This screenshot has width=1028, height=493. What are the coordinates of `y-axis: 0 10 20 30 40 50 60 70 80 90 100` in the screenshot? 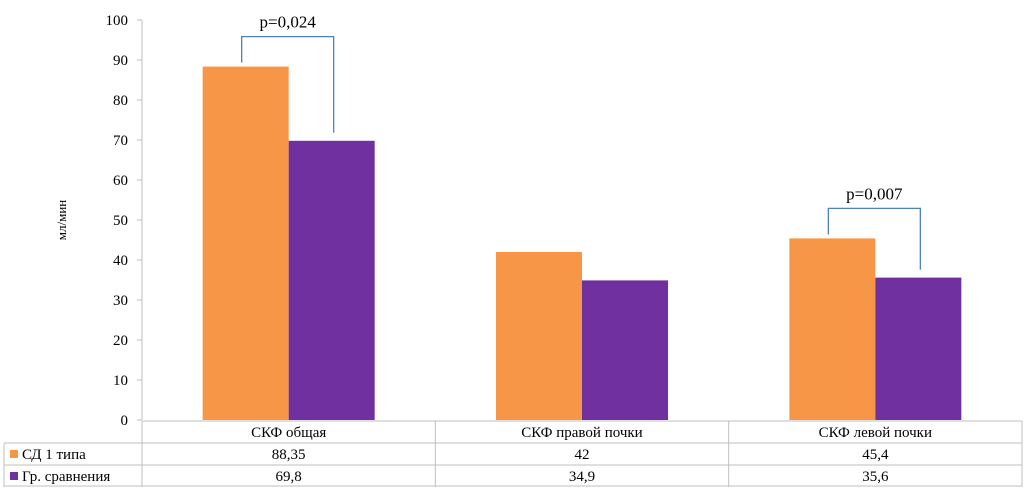 It's located at (124, 221).